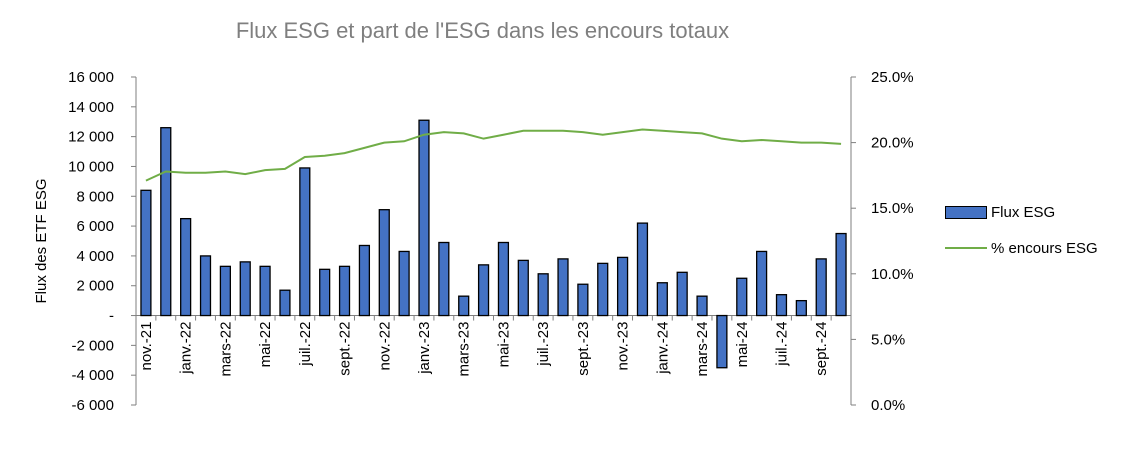  I want to click on y2-tick-label: 20.0%, so click(892, 143).